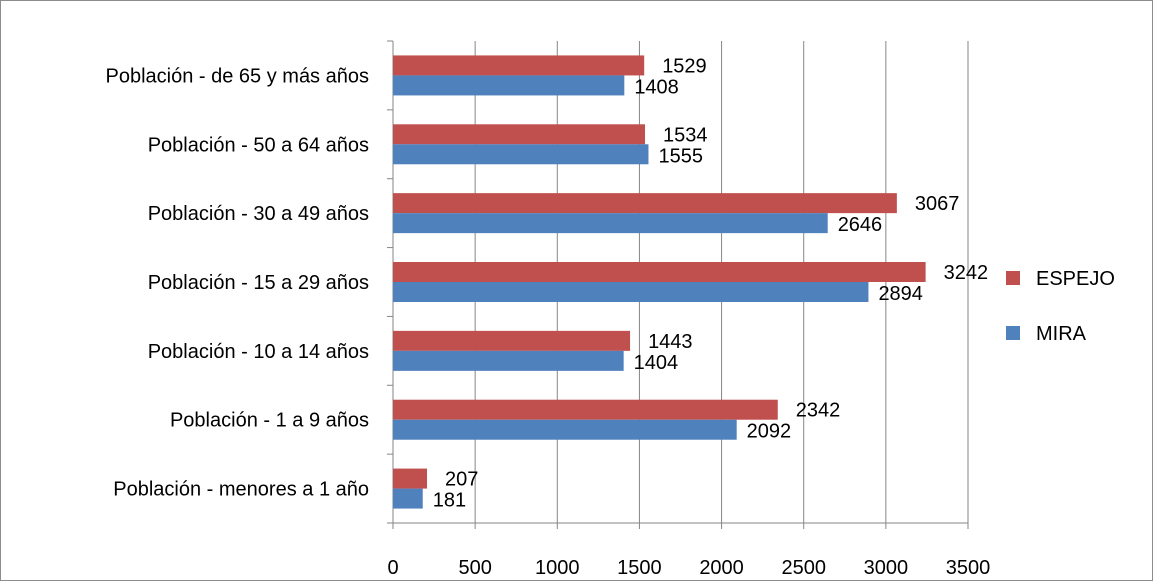 This screenshot has width=1153, height=582. I want to click on x-tick-label: 0, so click(392, 568).